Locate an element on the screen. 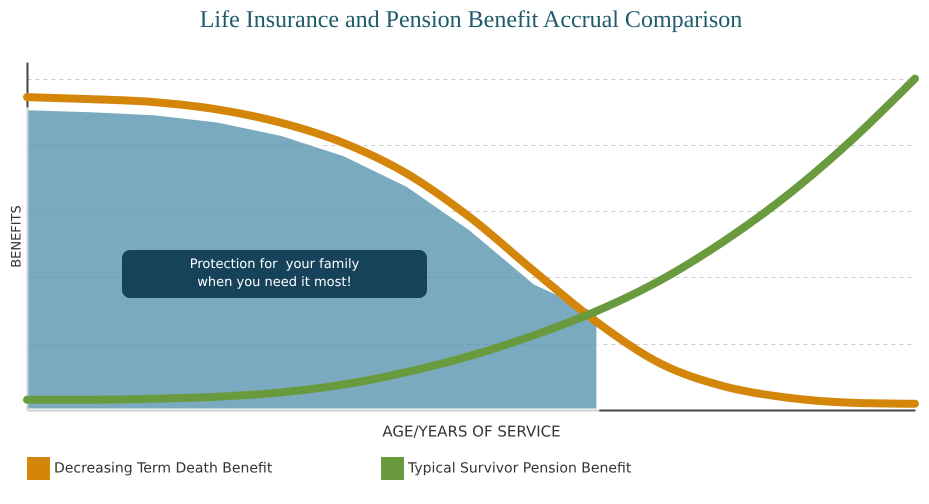 This screenshot has width=929, height=504. legend-label: Decreasing Term Death Benefit is located at coordinates (163, 468).